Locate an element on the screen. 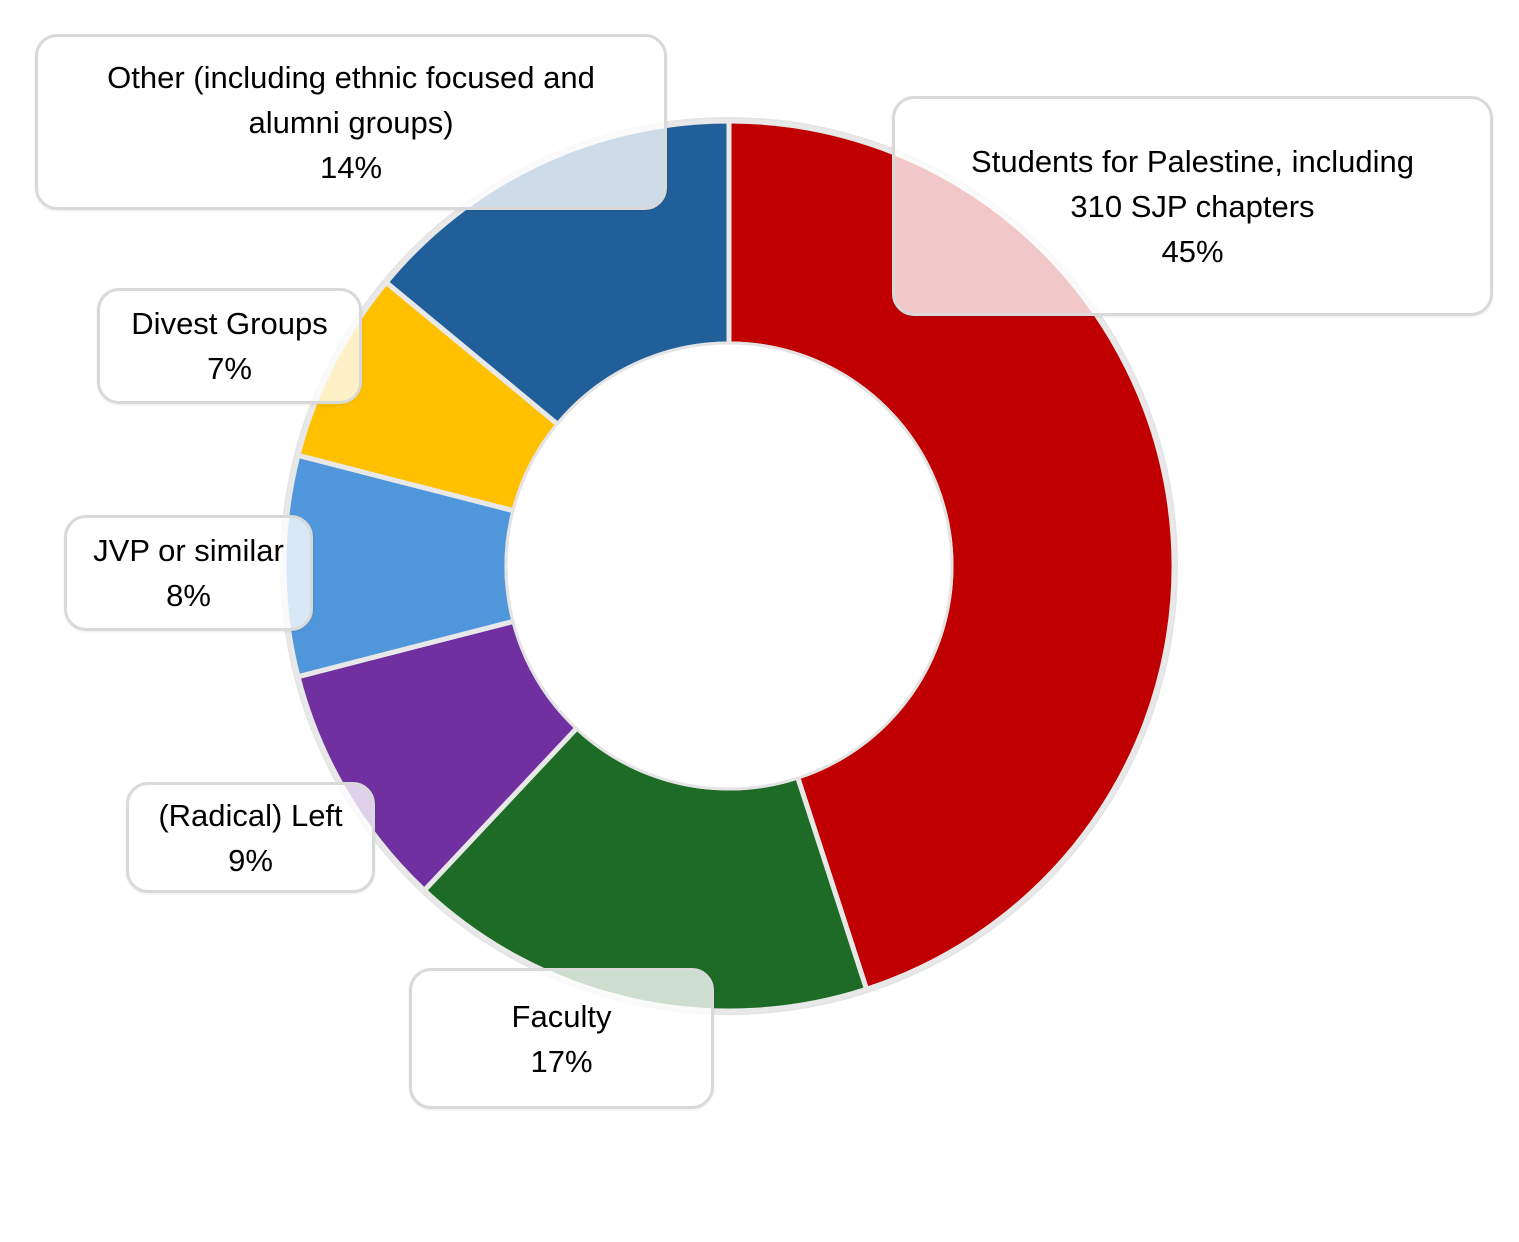 The image size is (1519, 1242). data-label-category-line-2: alumni groups) is located at coordinates (351, 122).